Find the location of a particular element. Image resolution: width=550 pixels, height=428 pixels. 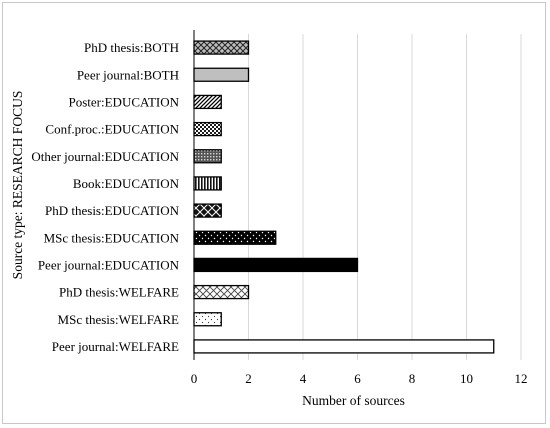

x-tick-label: 6 is located at coordinates (357, 378).